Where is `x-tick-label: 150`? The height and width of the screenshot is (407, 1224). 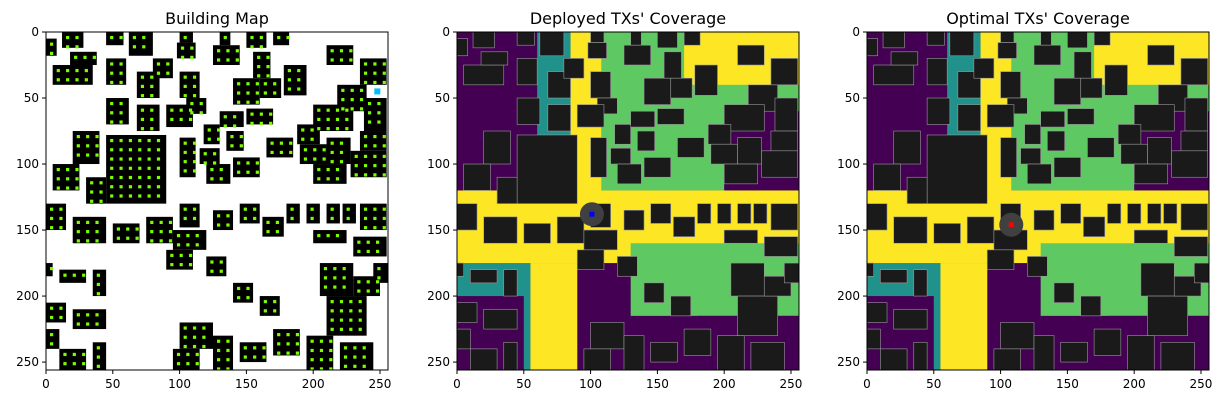
x-tick-label: 150 is located at coordinates (246, 384).